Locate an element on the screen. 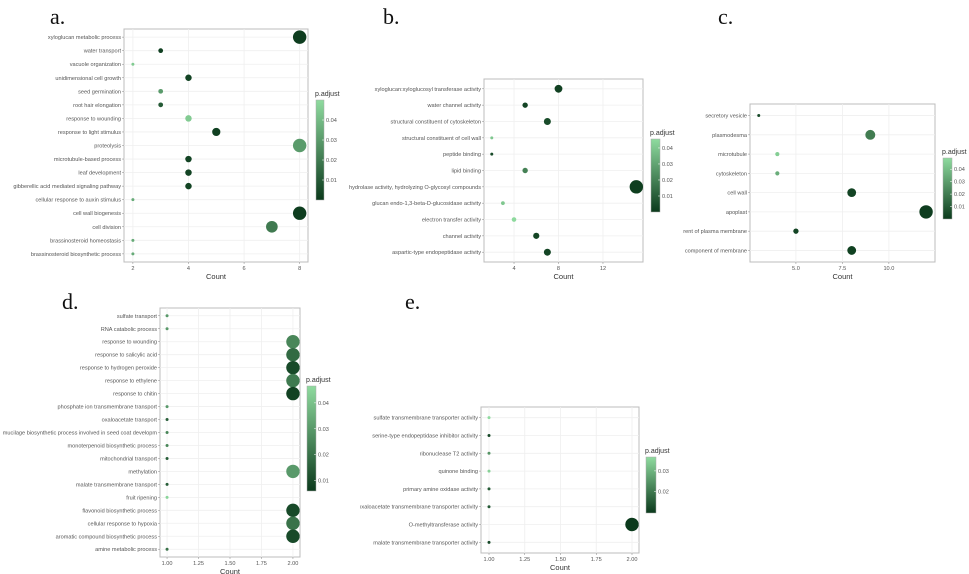  category-label: aspartic-type endopeptidase activity is located at coordinates (436, 253).